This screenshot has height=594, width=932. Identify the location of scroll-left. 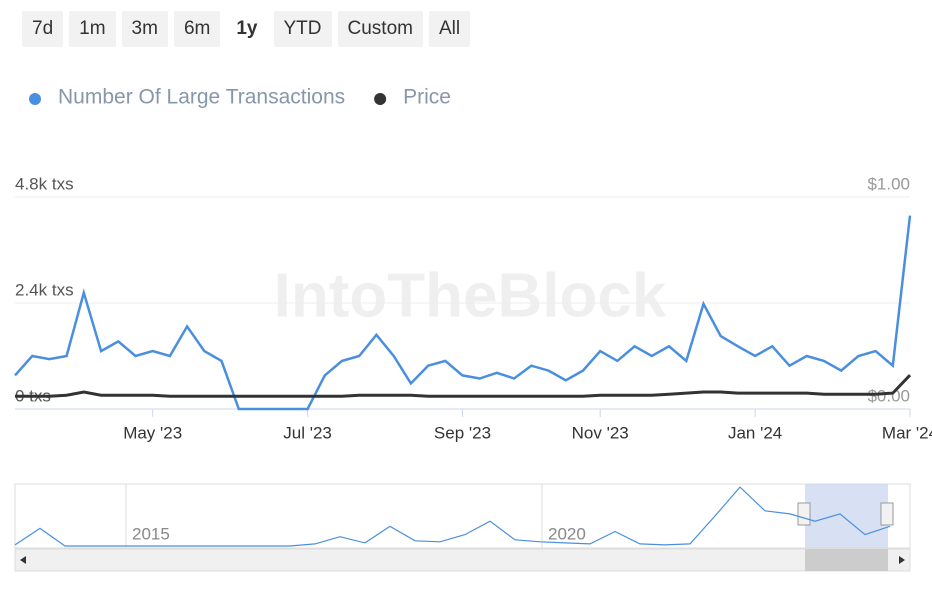
(23, 560).